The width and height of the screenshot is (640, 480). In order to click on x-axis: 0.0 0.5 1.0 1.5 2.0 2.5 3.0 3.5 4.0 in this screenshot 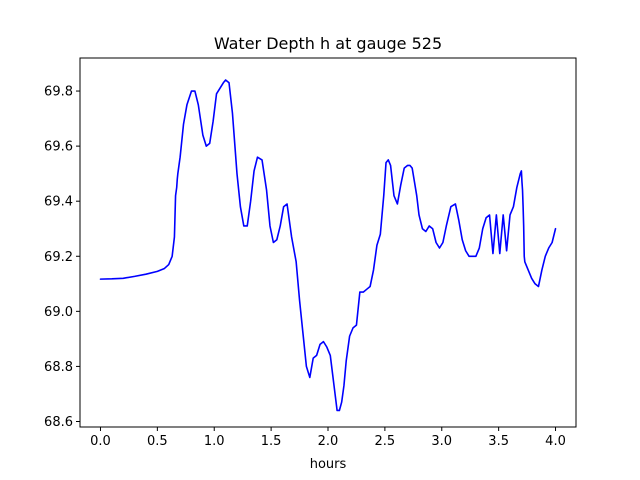, I will do `click(328, 438)`.